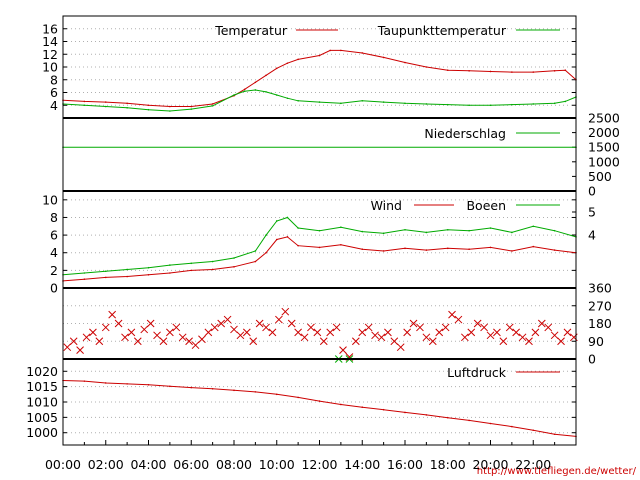 The height and width of the screenshot is (480, 640). Describe the element at coordinates (54, 288) in the screenshot. I see `y-tick-label-wind: 0` at that location.